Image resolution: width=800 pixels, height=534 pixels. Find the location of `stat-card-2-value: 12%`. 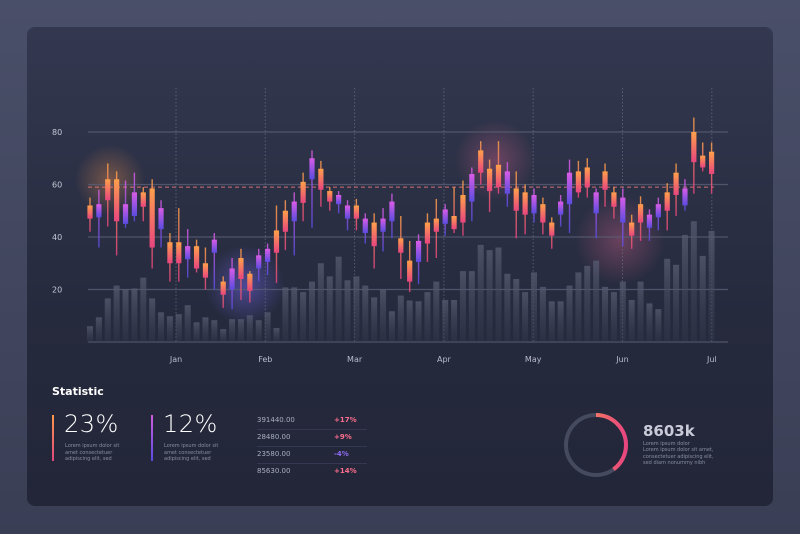

stat-card-2-value: 12% is located at coordinates (190, 424).